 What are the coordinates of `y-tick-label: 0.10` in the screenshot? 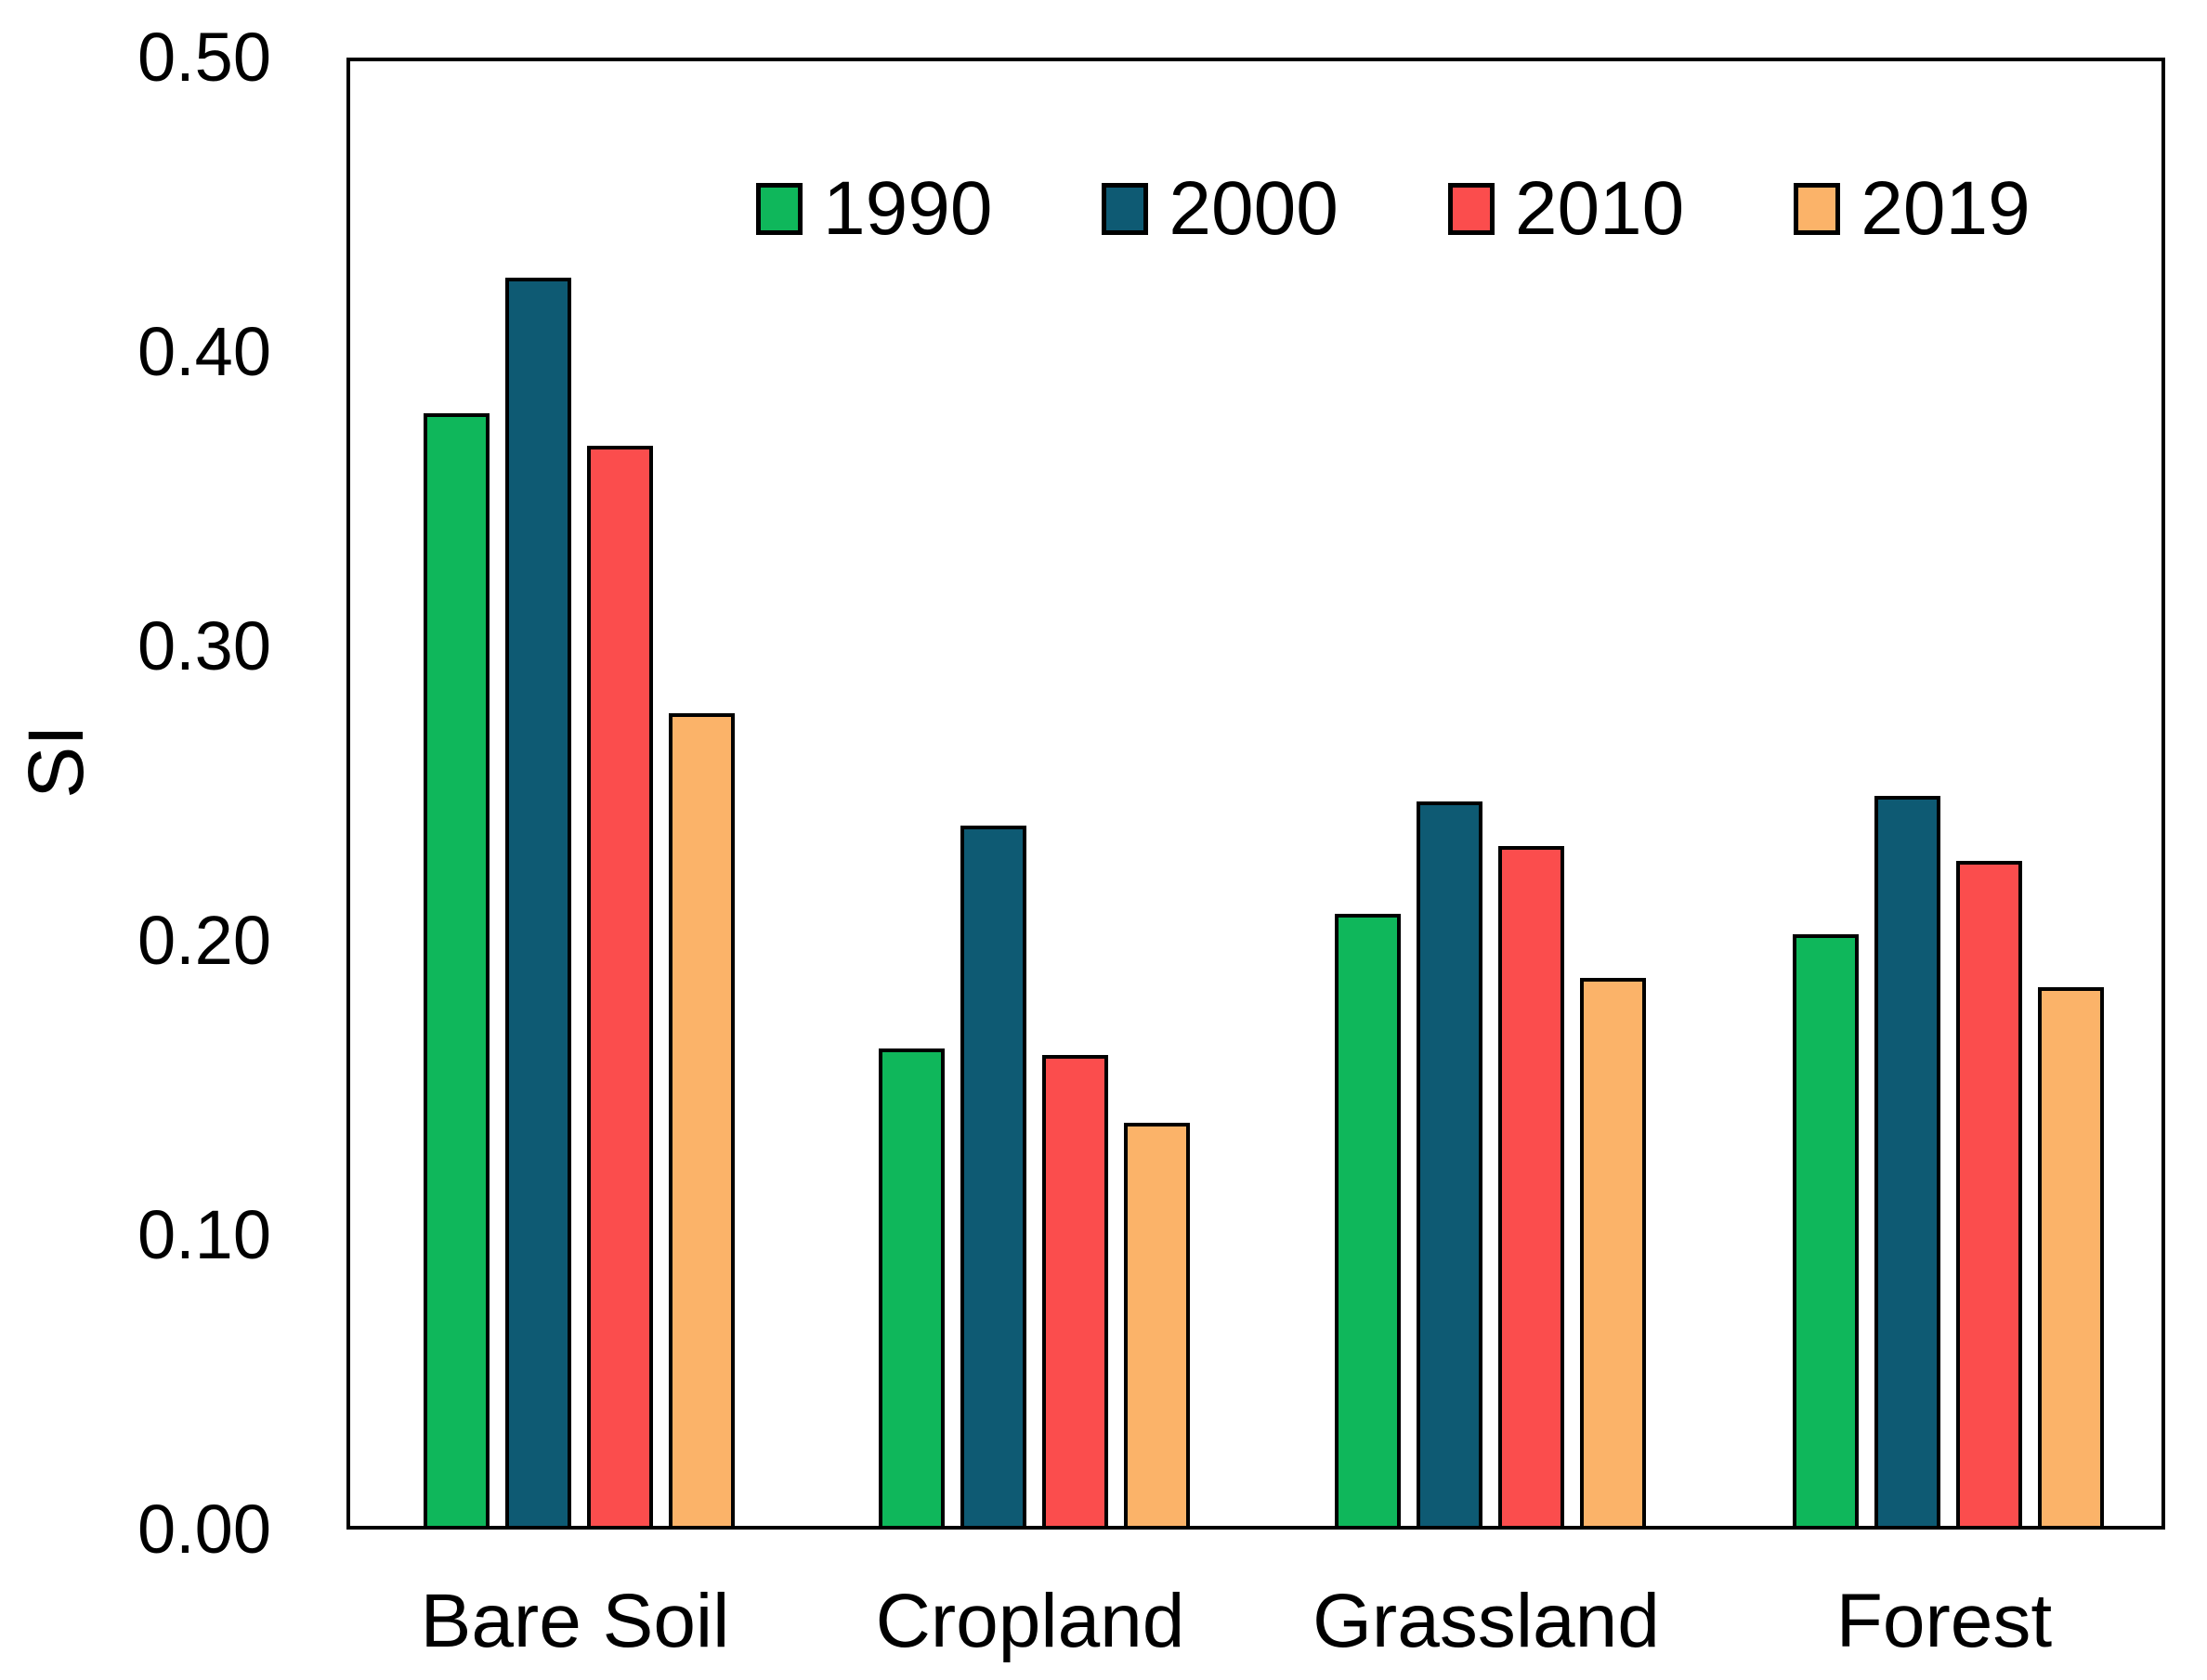 It's located at (204, 1234).